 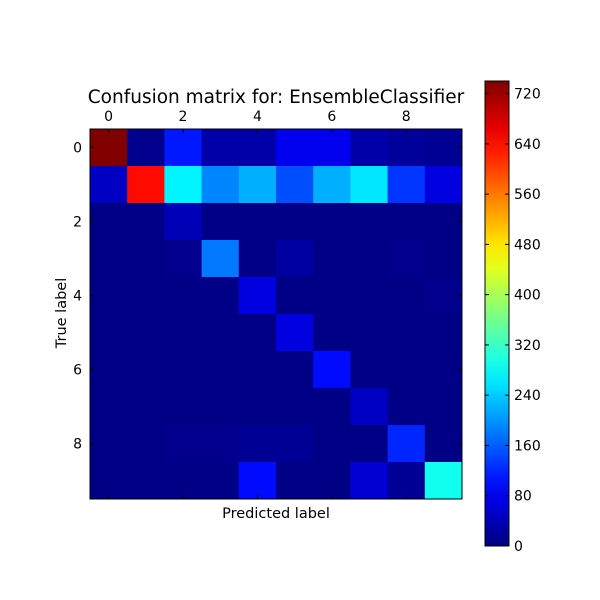 I want to click on colorbar-tick-label: 240, so click(x=527, y=396).